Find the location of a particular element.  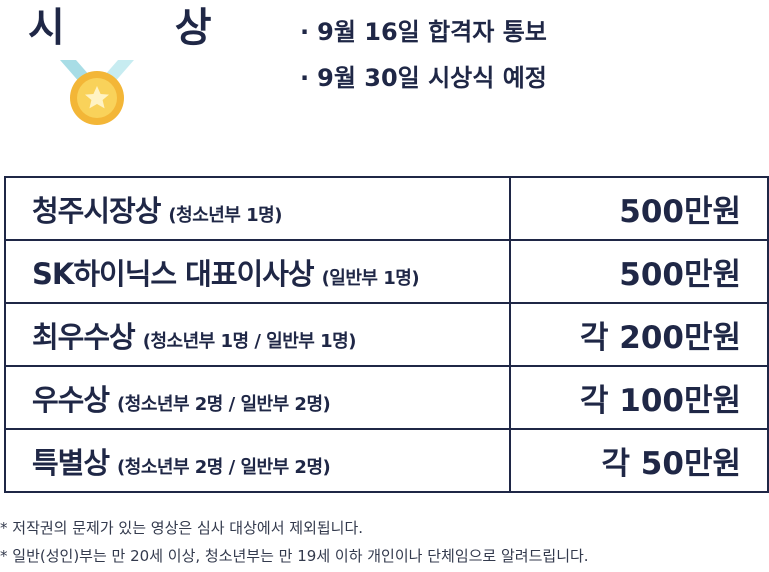

award-row: 최우수상 (청소년부 1명 / 일반부 1명) 각 200만원 is located at coordinates (386, 334).